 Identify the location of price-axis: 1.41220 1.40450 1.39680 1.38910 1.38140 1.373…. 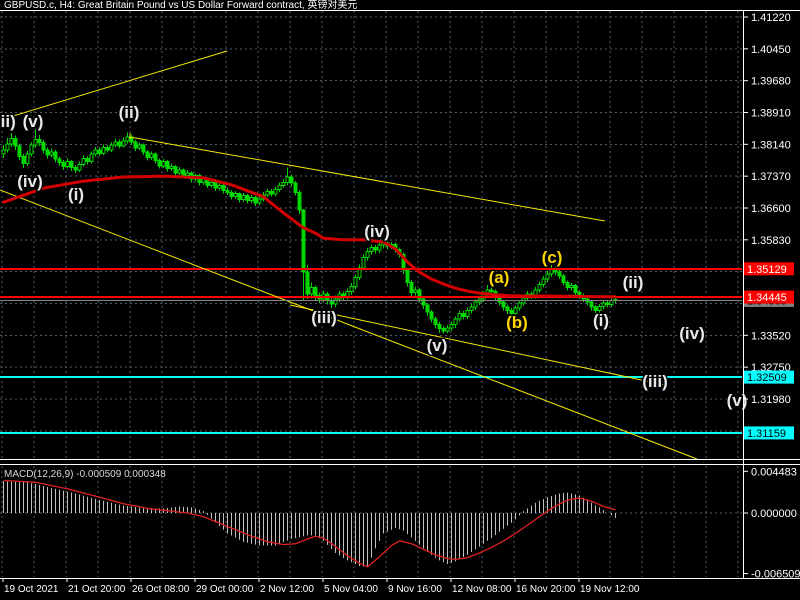
(771, 296).